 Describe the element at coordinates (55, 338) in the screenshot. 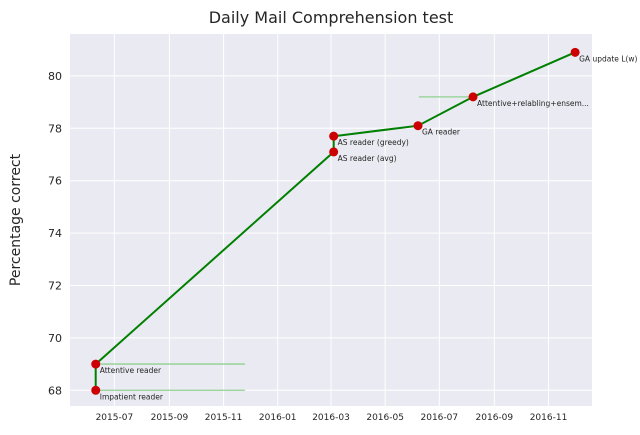

I see `y-tick-label: 70` at that location.